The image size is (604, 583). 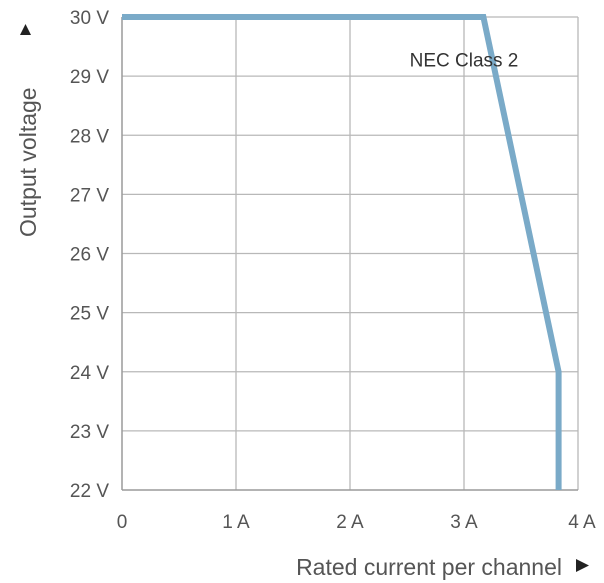 I want to click on y-tick-label: 28 V, so click(x=89, y=136).